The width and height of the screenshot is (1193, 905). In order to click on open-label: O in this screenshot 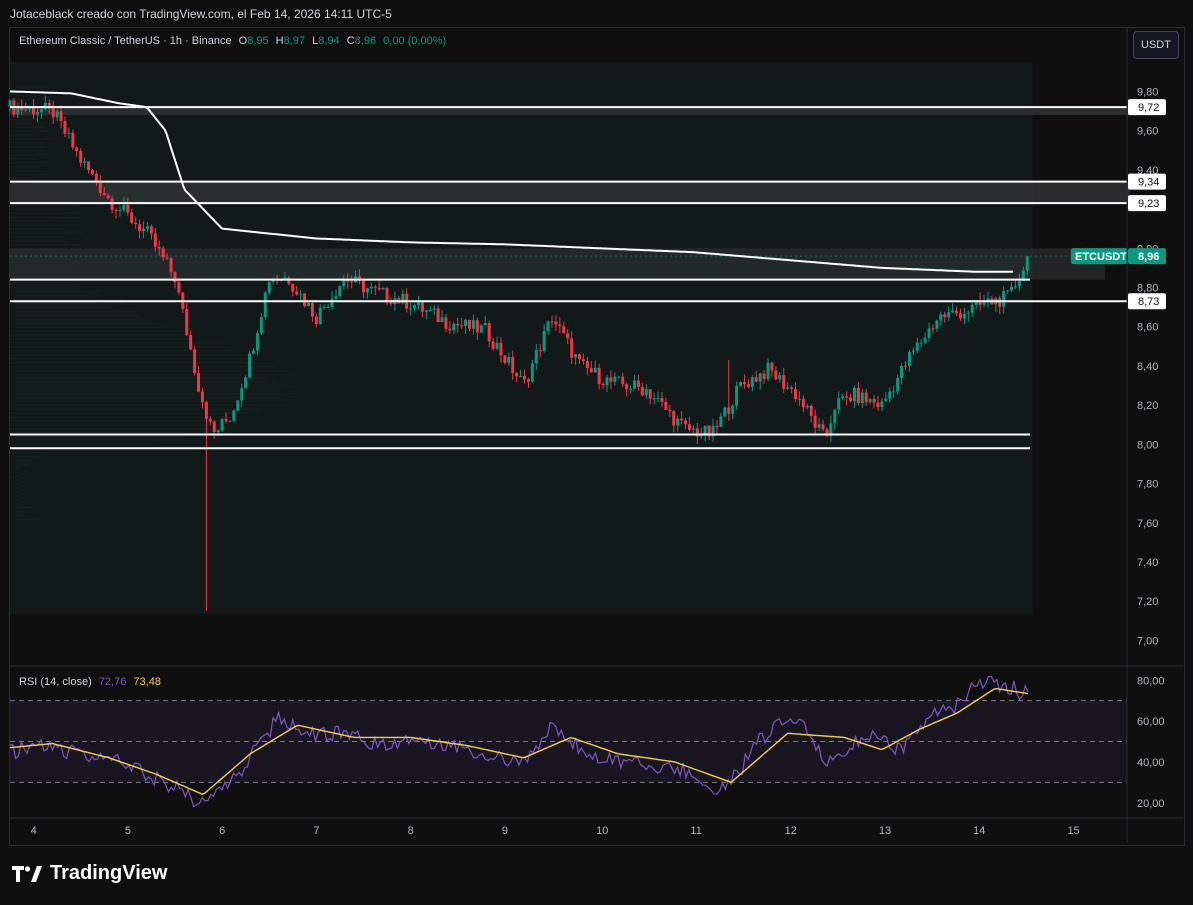, I will do `click(243, 41)`.